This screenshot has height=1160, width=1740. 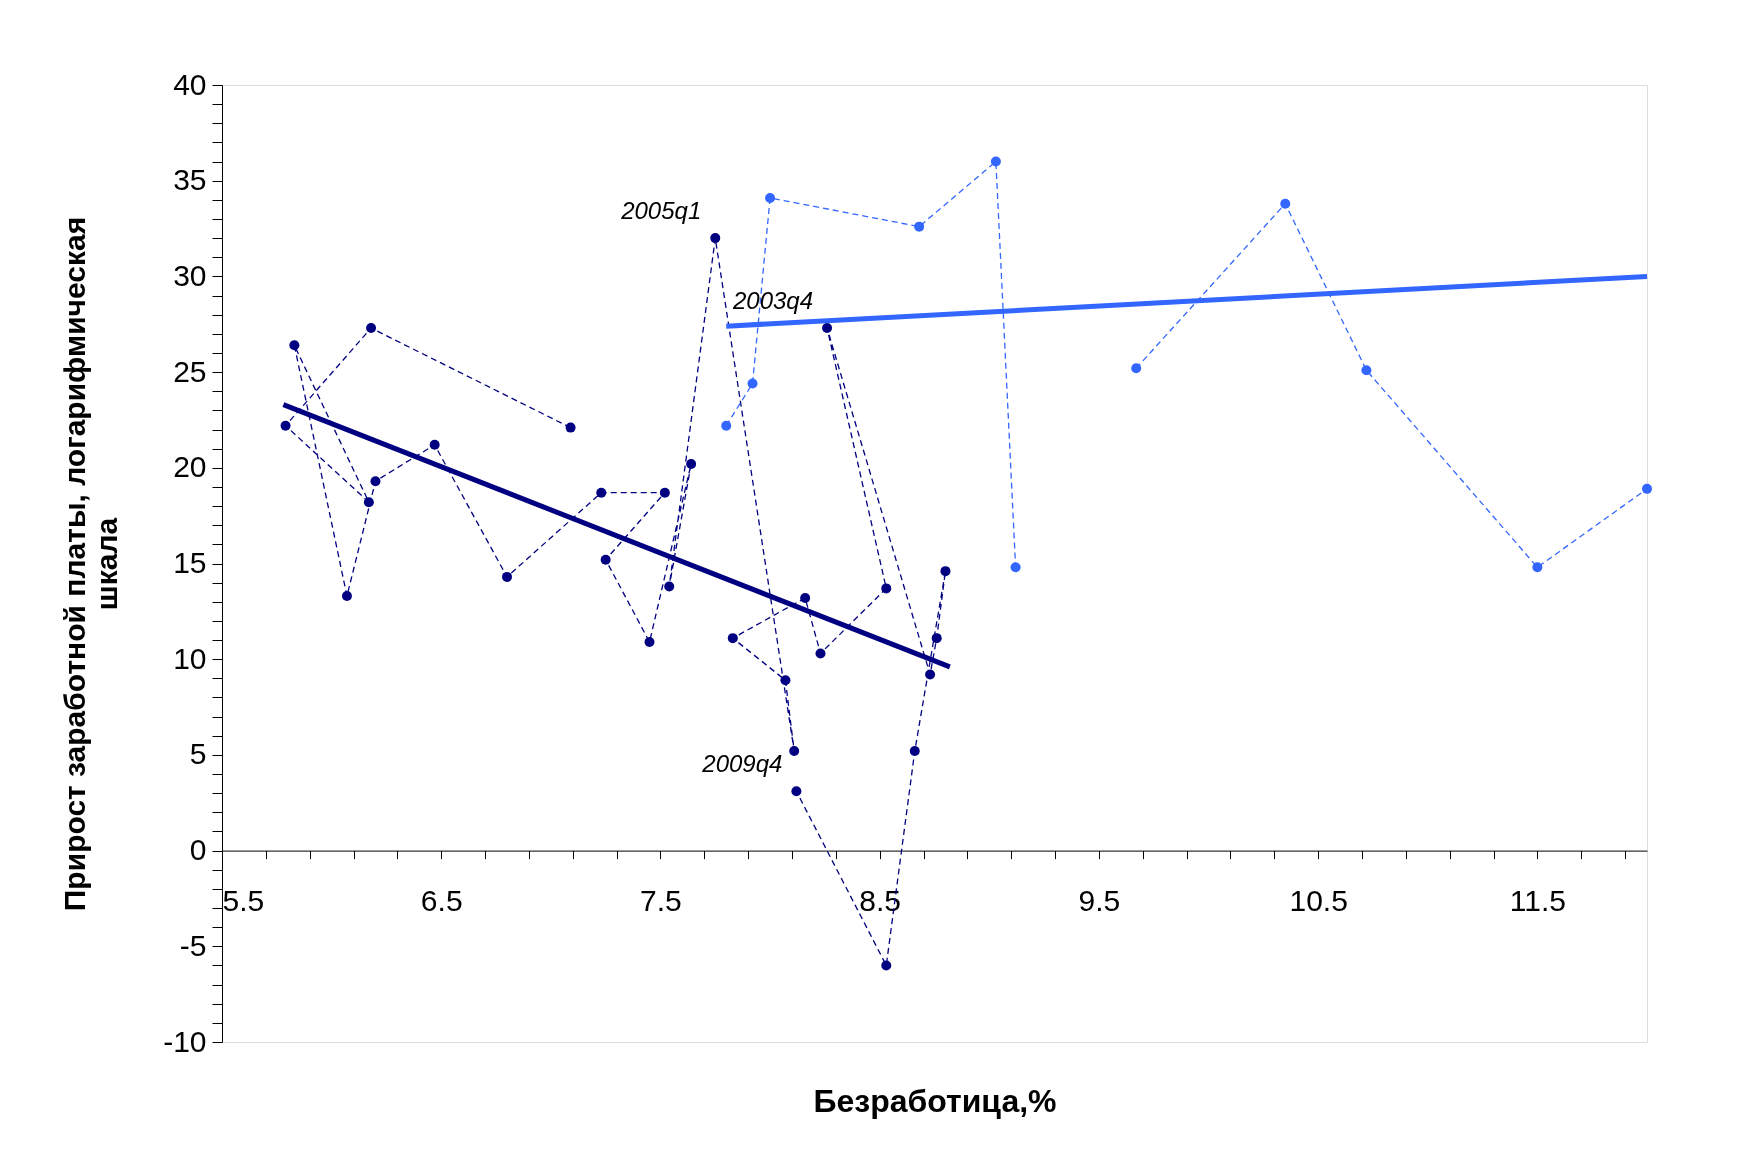 What do you see at coordinates (1537, 901) in the screenshot?
I see `x-tick-label: 11.5` at bounding box center [1537, 901].